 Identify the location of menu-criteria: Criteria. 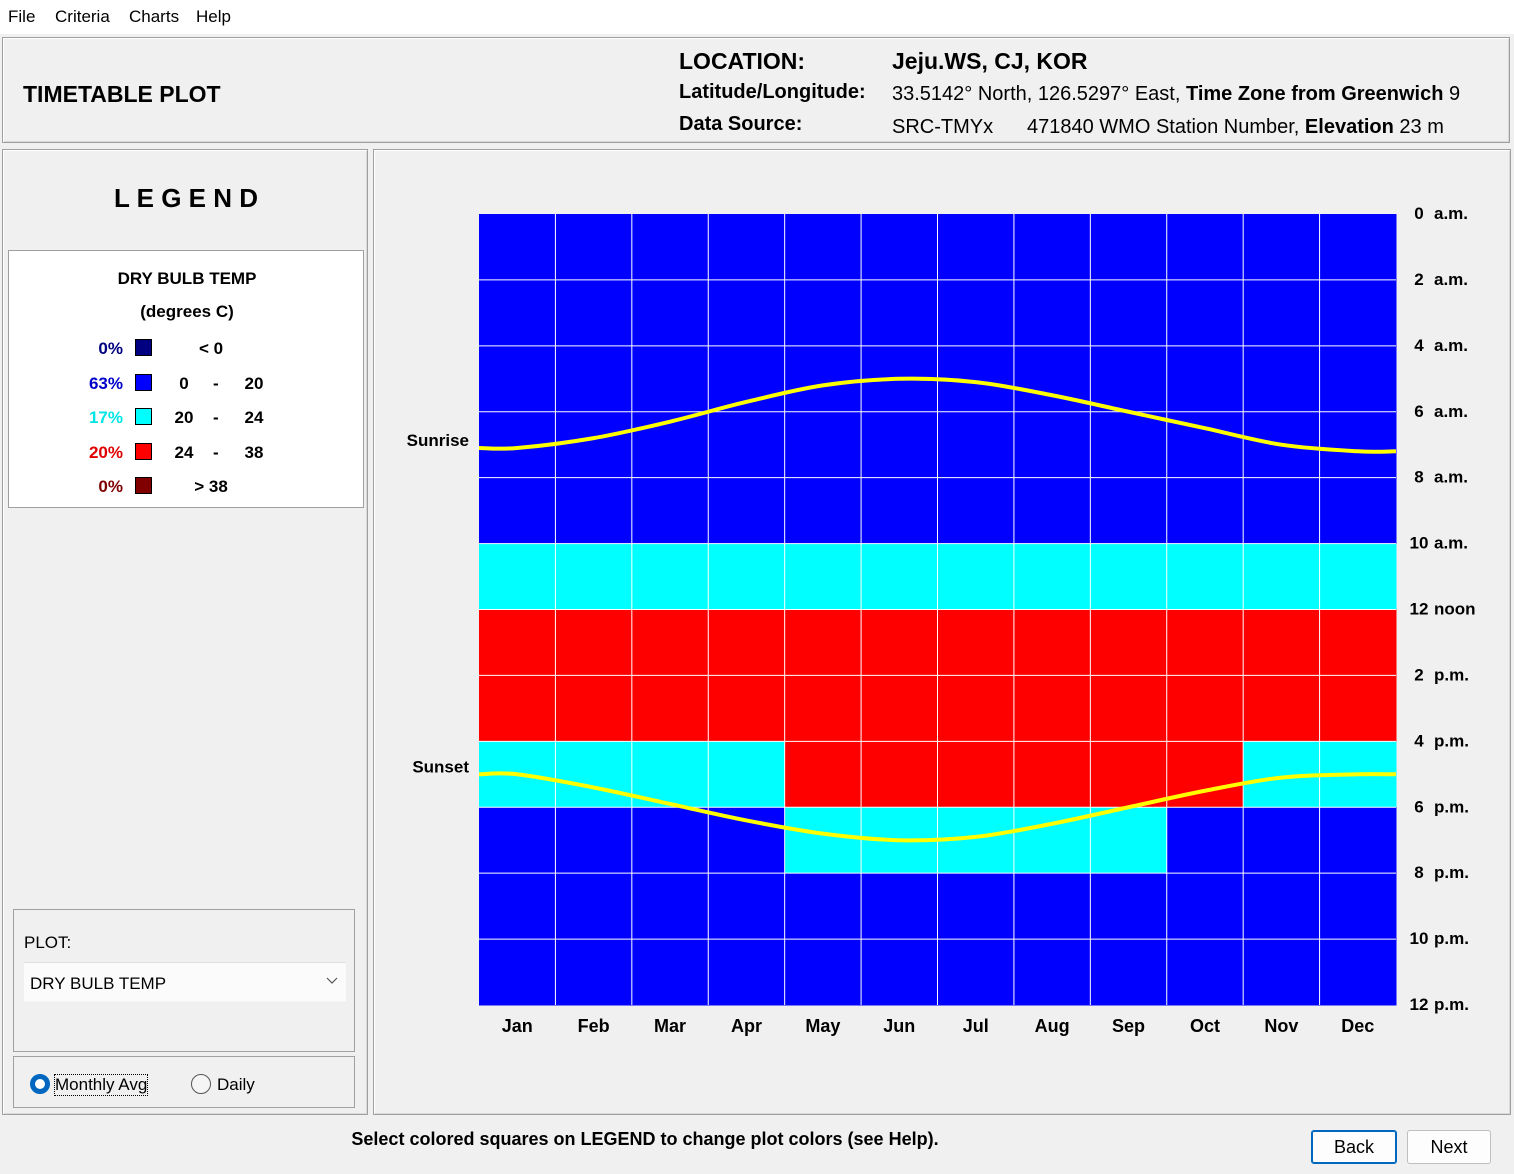
(82, 16).